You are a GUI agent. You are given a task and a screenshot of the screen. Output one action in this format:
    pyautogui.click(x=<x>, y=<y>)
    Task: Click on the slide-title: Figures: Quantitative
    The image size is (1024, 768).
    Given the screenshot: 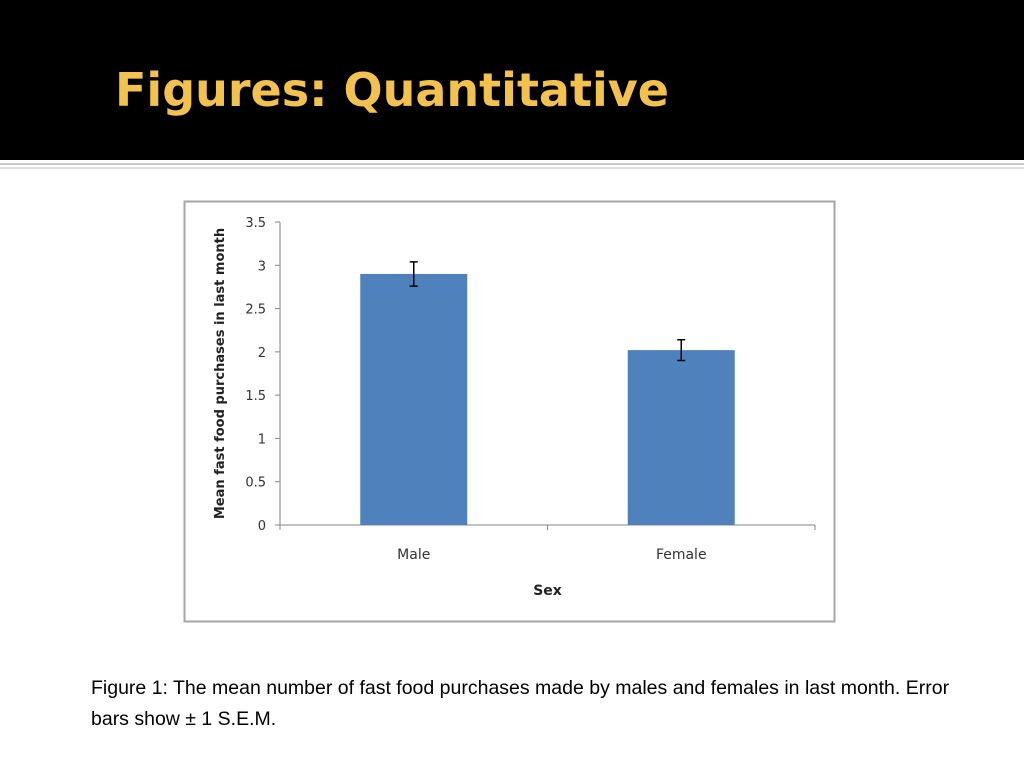 What is the action you would take?
    pyautogui.click(x=392, y=90)
    